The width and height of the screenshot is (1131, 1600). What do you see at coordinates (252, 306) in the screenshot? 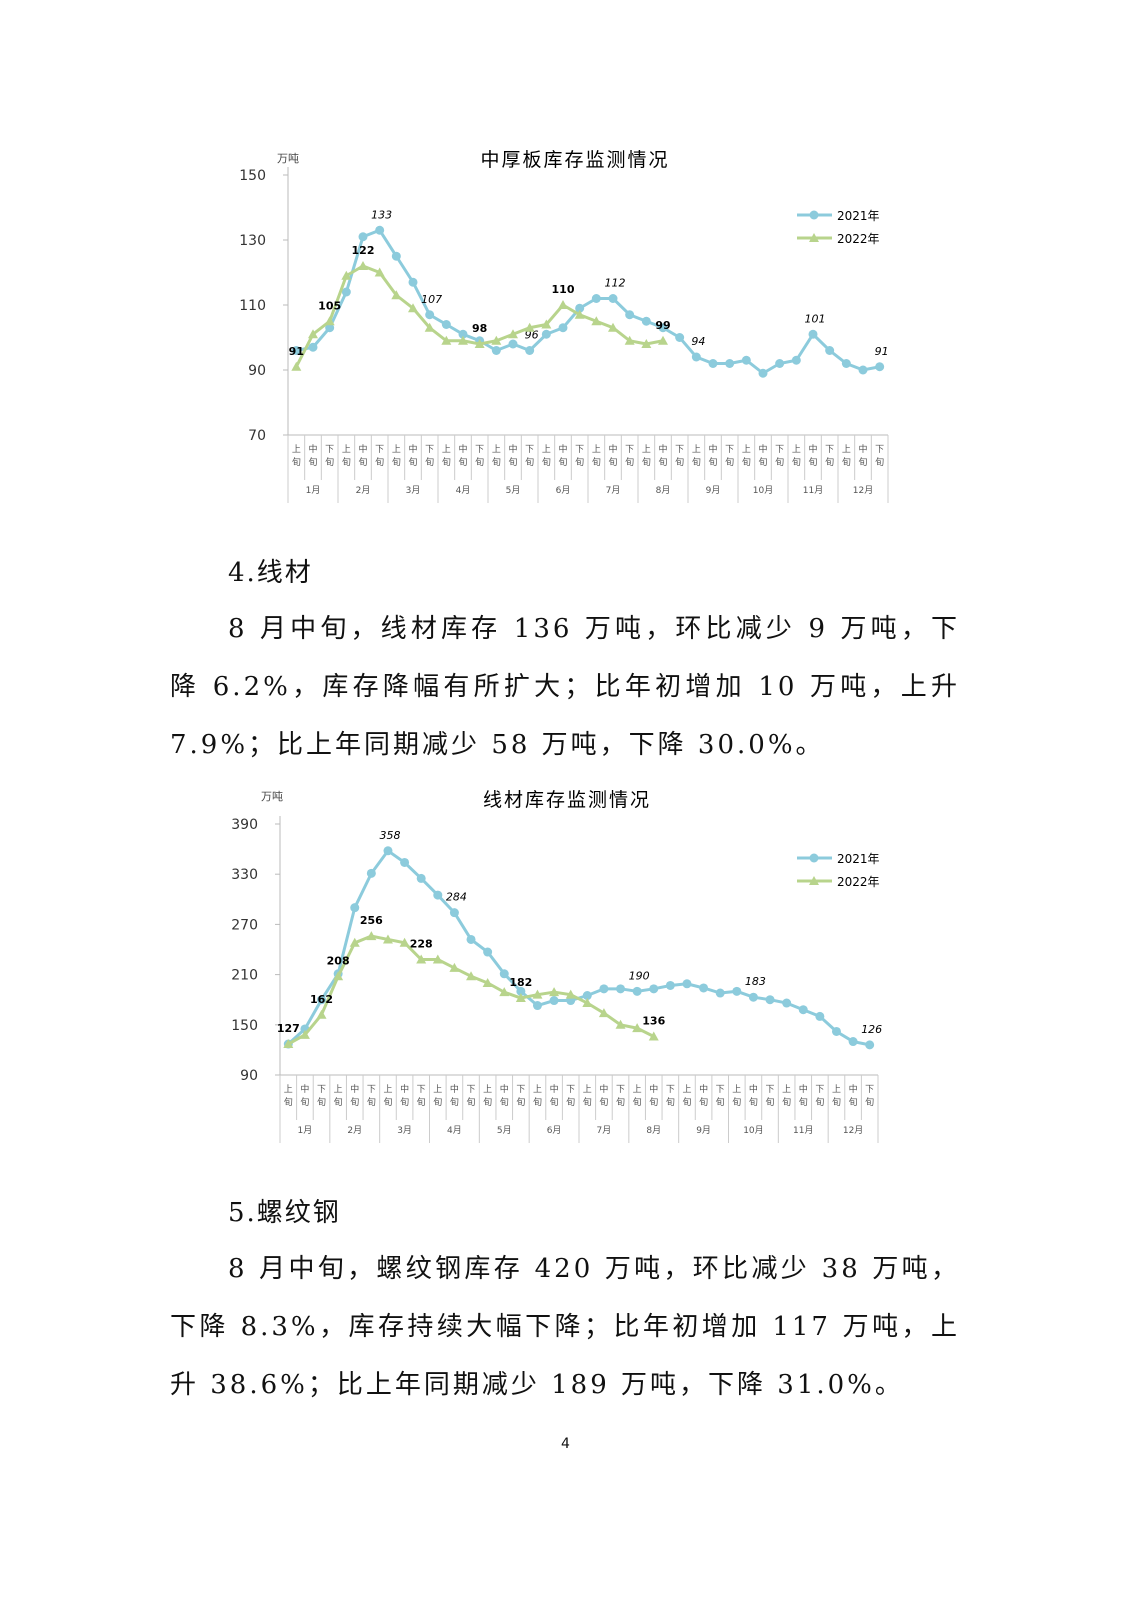
I see `y-tick-label: 110` at bounding box center [252, 306].